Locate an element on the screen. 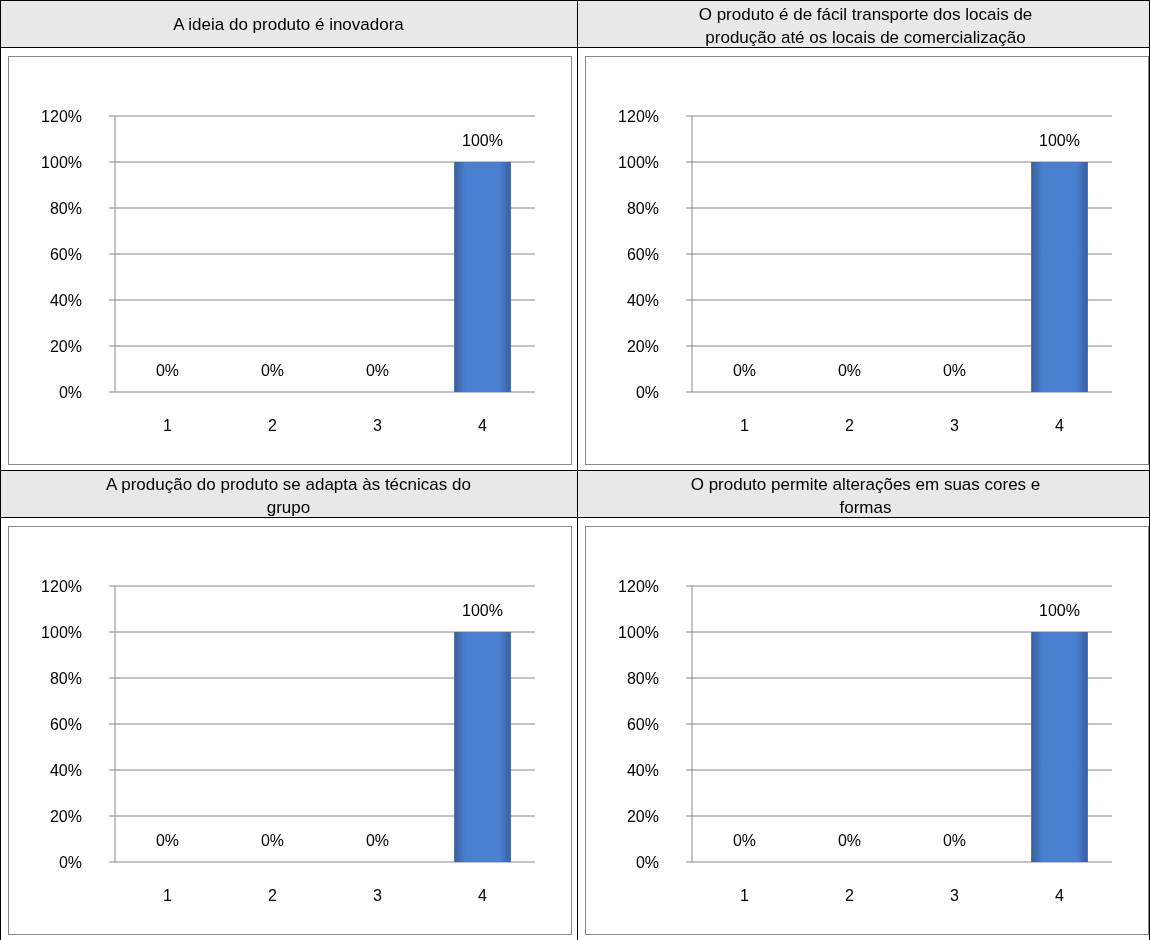 The height and width of the screenshot is (940, 1150). chart-title: A produção do produto se adapta às técnicas do grupo is located at coordinates (288, 496).